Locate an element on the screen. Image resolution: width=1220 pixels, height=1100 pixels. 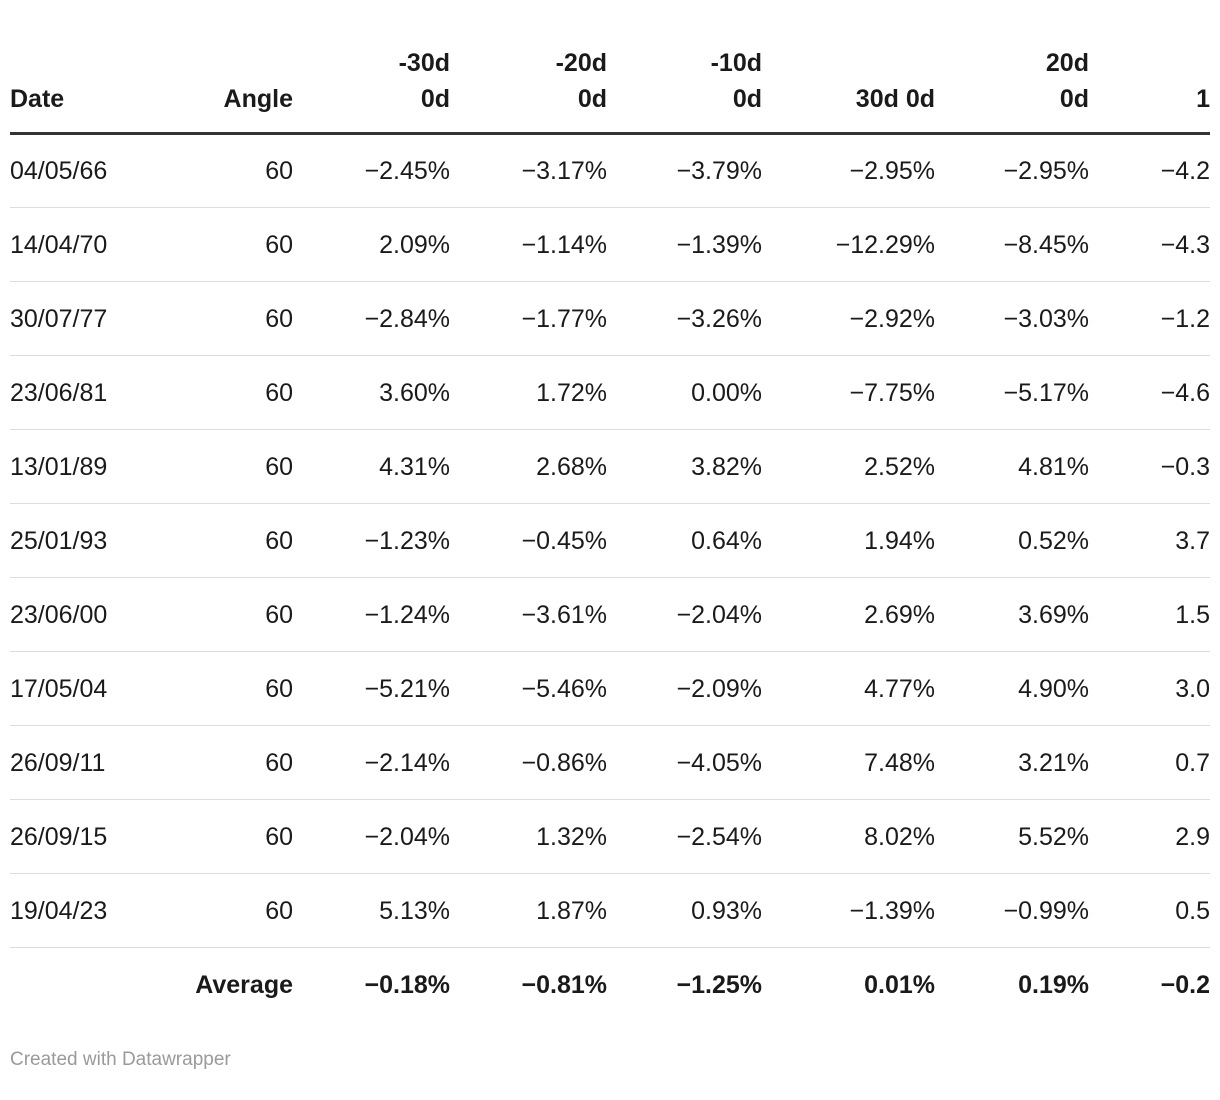
cell-last: −0.3 is located at coordinates (1149, 466).